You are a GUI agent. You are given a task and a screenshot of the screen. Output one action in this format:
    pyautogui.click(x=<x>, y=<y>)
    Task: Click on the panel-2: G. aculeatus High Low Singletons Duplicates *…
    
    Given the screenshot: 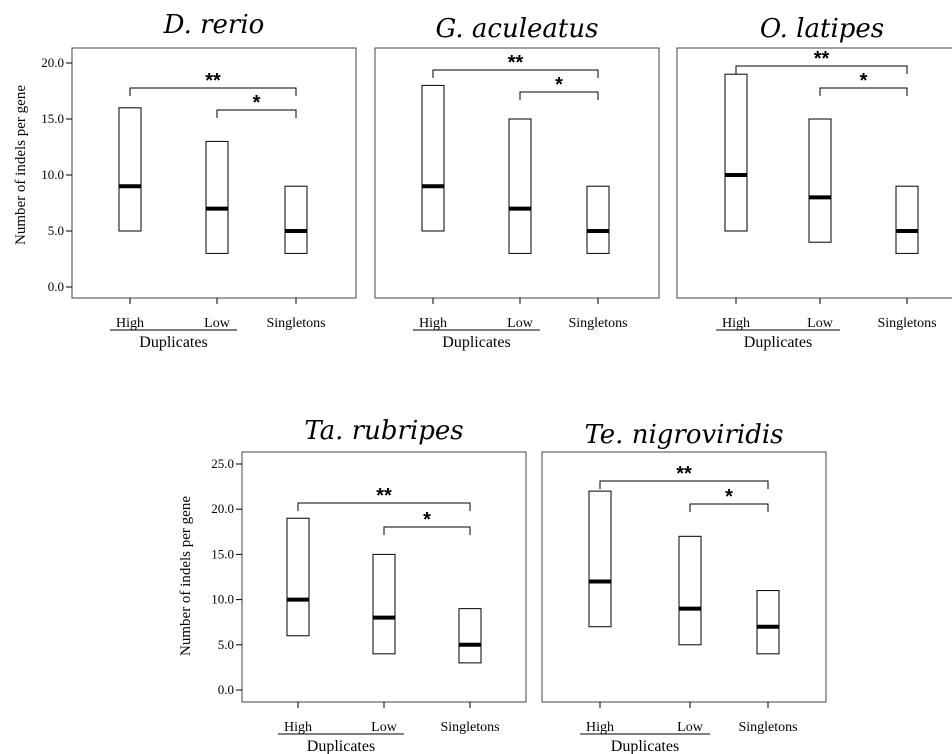 What is the action you would take?
    pyautogui.click(x=517, y=182)
    